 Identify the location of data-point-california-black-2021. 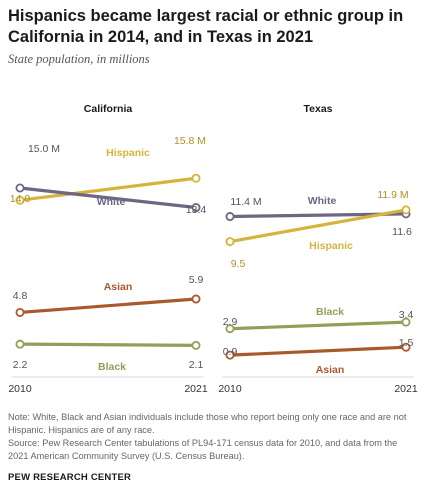
(196, 345).